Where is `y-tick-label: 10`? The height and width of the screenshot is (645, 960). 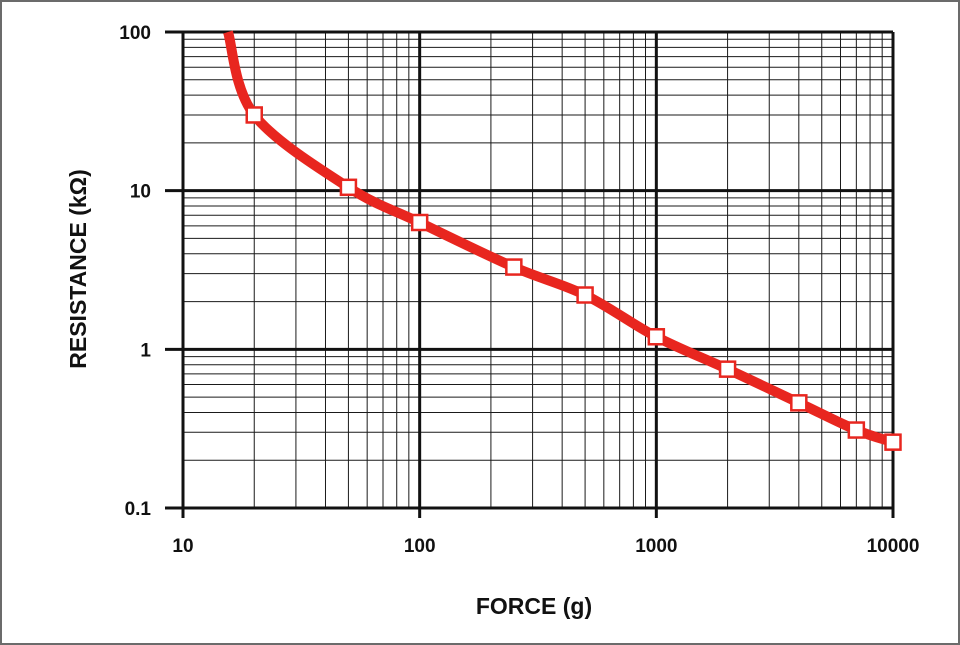
y-tick-label: 10 is located at coordinates (140, 192).